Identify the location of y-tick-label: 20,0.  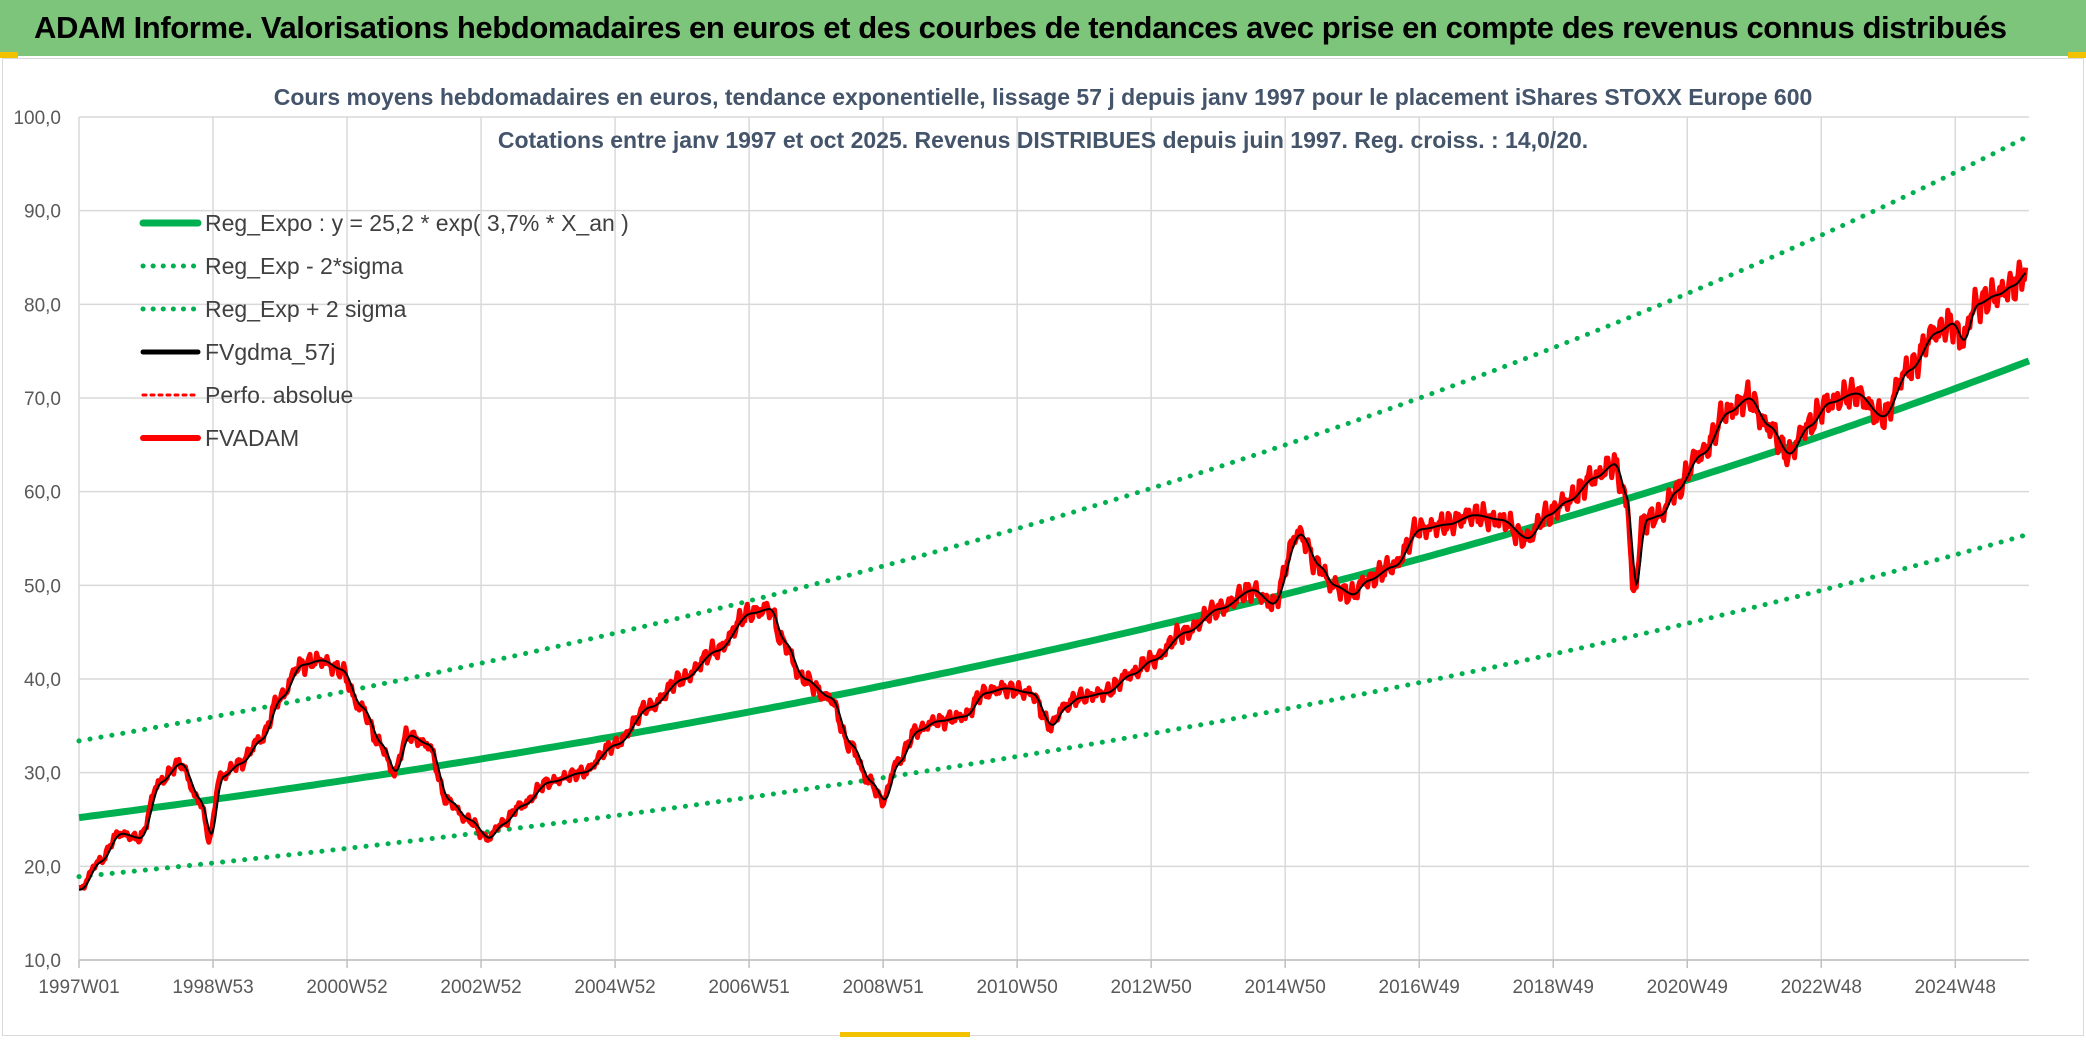
(42, 867).